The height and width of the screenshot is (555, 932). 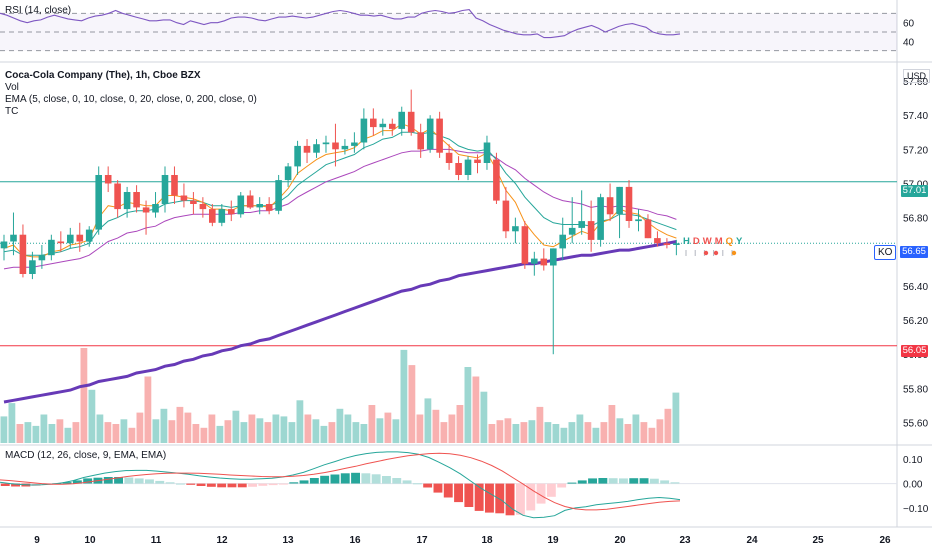 I want to click on price-tick-label: 56.20, so click(x=915, y=321).